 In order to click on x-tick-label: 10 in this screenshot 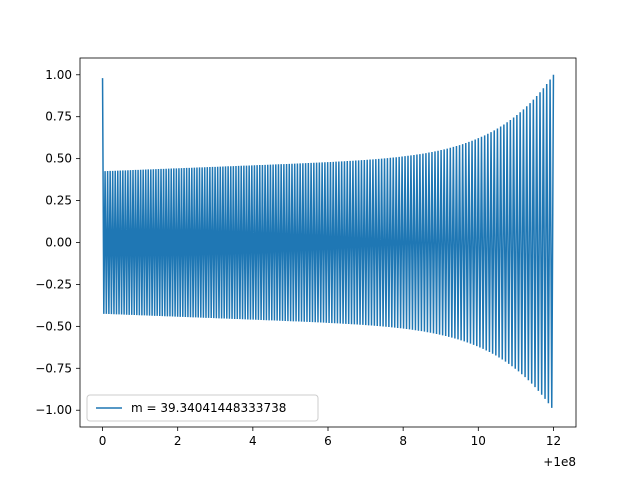, I will do `click(478, 441)`.